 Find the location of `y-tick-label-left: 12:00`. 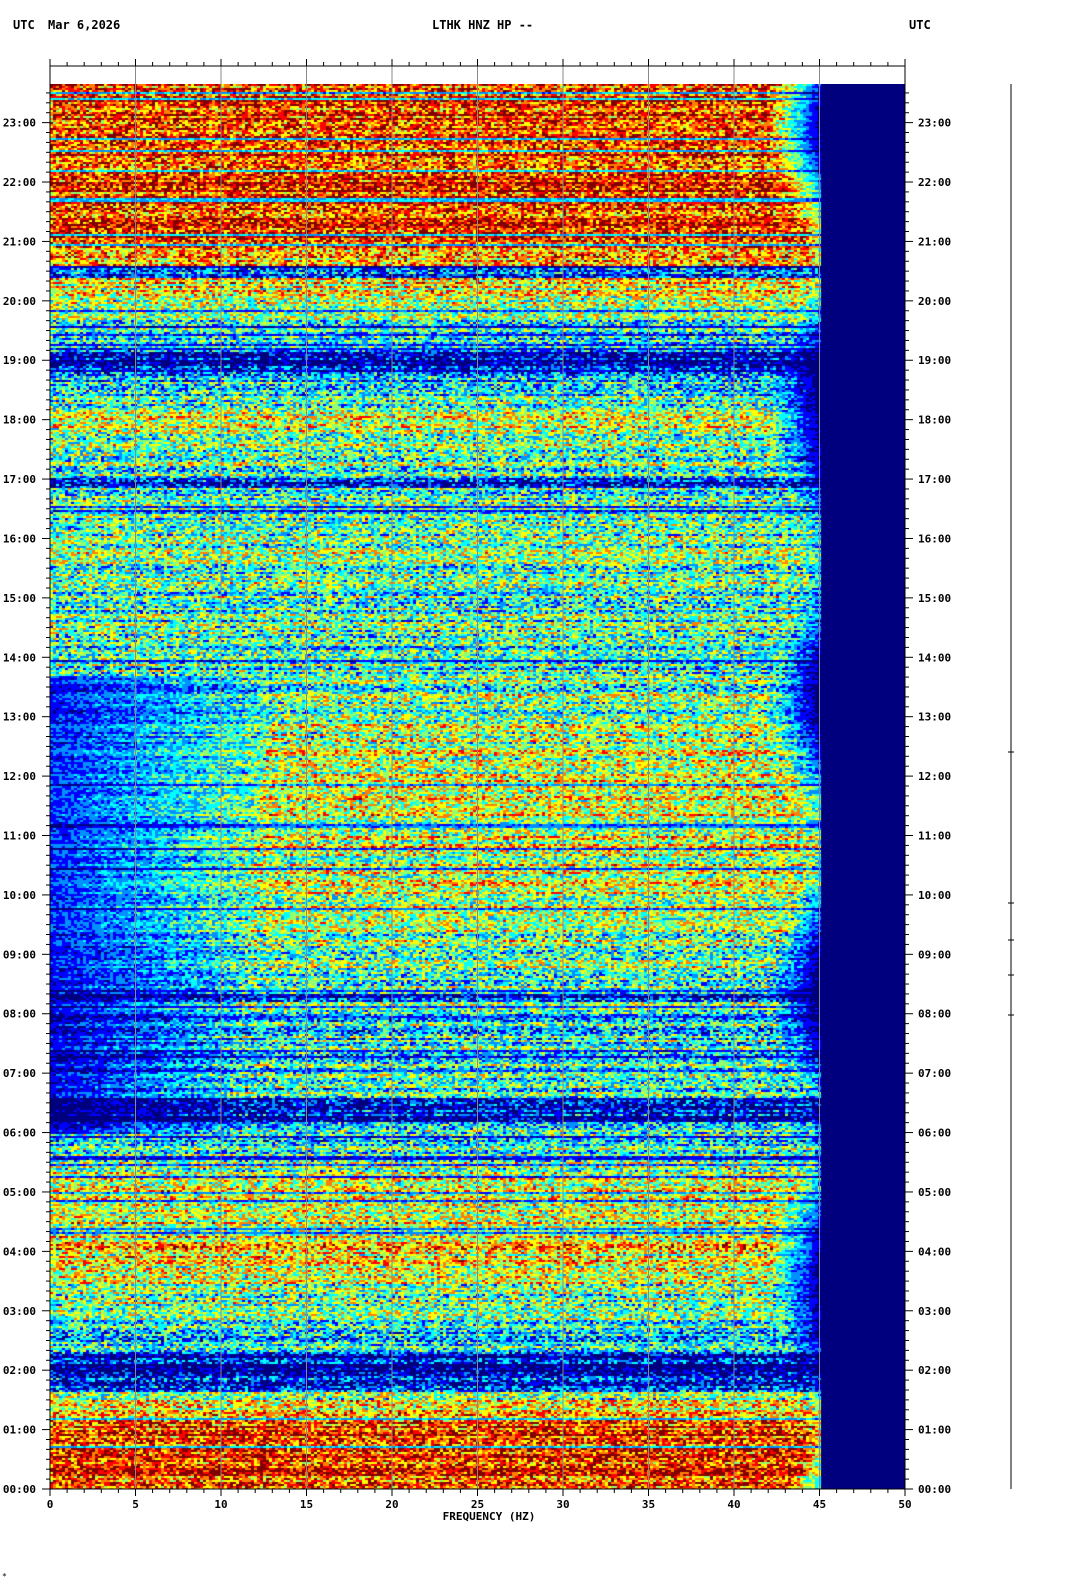

y-tick-label-left: 12:00 is located at coordinates (19, 776).